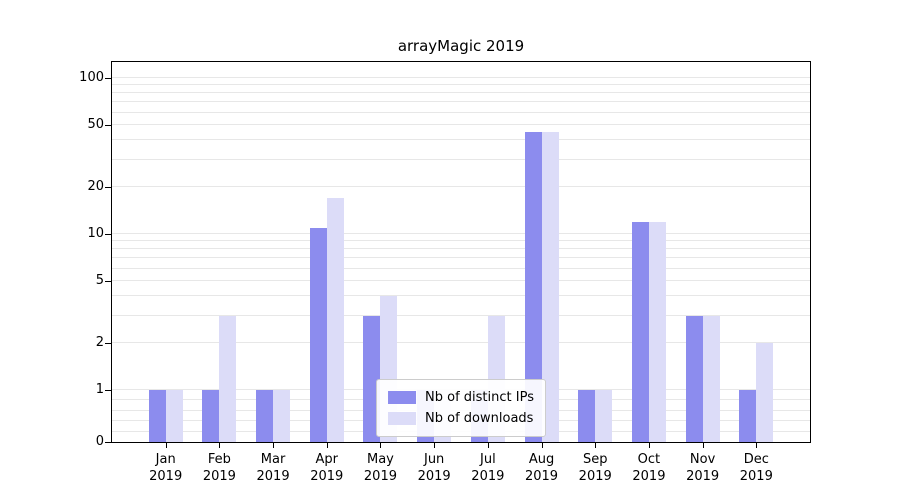 Image resolution: width=900 pixels, height=500 pixels. I want to click on y-tick-label: 0, so click(99, 441).